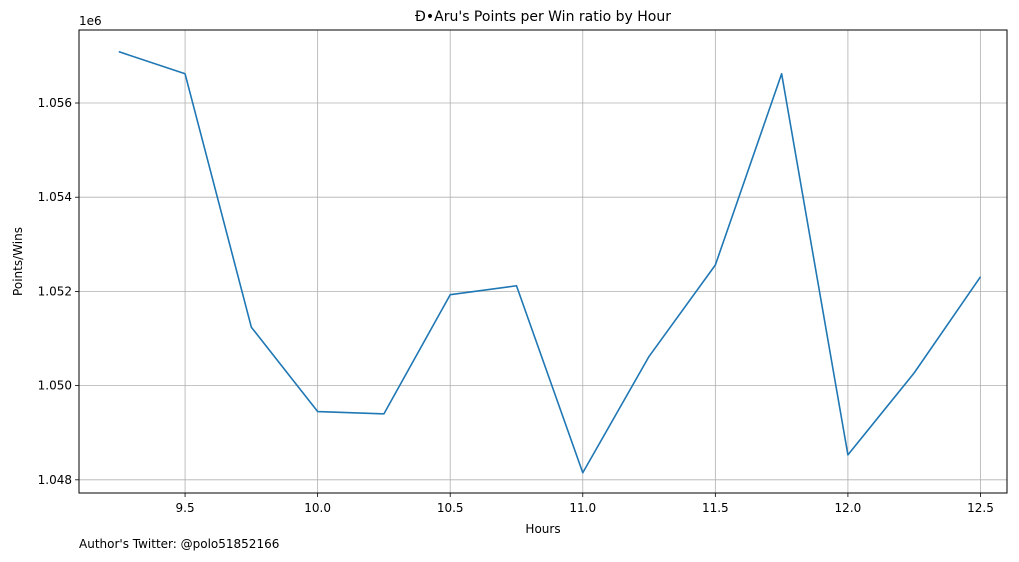 This screenshot has height=562, width=1019. I want to click on x-tick-label: 10.0, so click(317, 508).